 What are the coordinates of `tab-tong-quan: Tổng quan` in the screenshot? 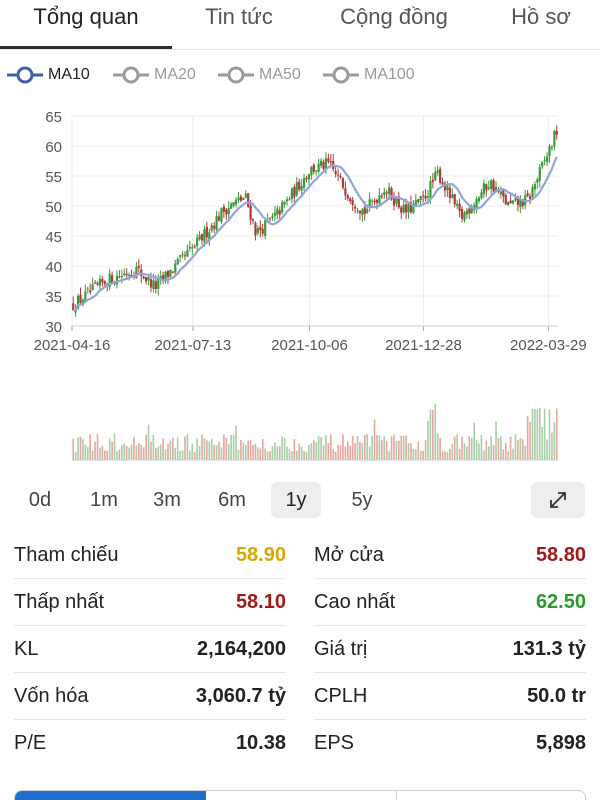 It's located at (86, 16).